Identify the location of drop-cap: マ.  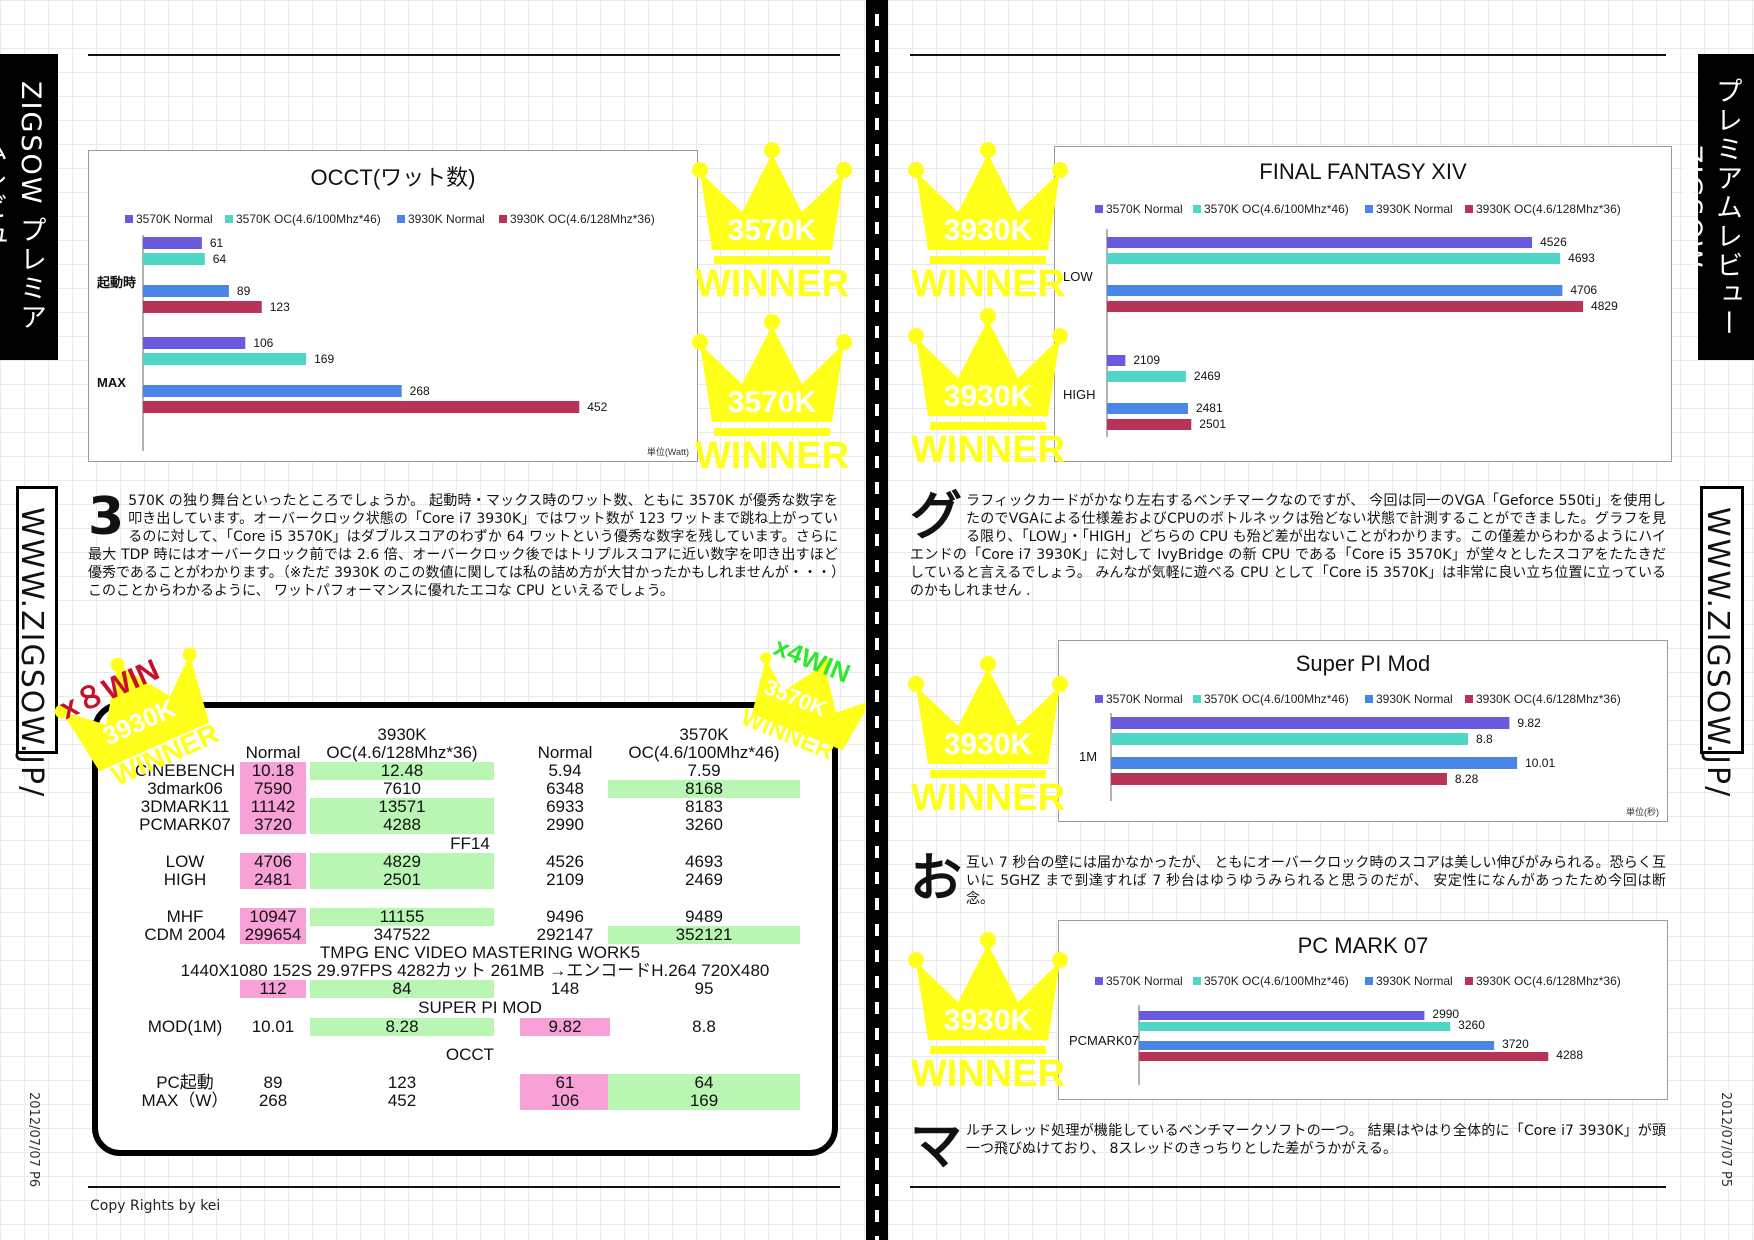
(936, 1147).